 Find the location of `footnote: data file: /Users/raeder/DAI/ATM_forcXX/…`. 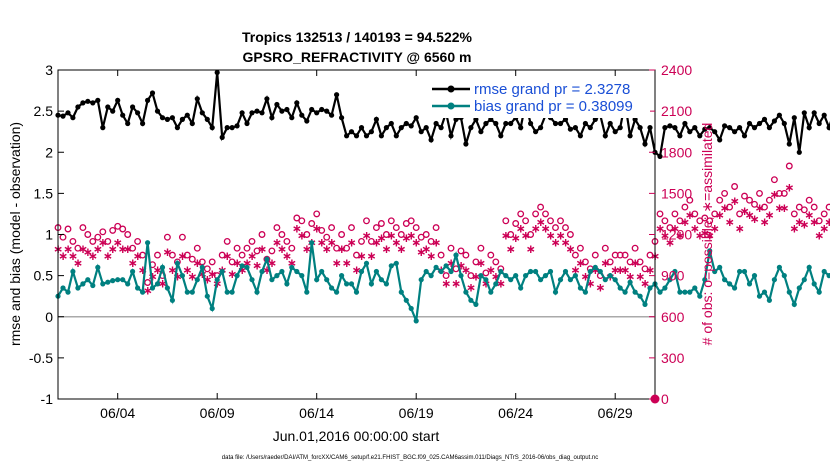

footnote: data file: /Users/raeder/DAI/ATM_forcXX/… is located at coordinates (410, 458).